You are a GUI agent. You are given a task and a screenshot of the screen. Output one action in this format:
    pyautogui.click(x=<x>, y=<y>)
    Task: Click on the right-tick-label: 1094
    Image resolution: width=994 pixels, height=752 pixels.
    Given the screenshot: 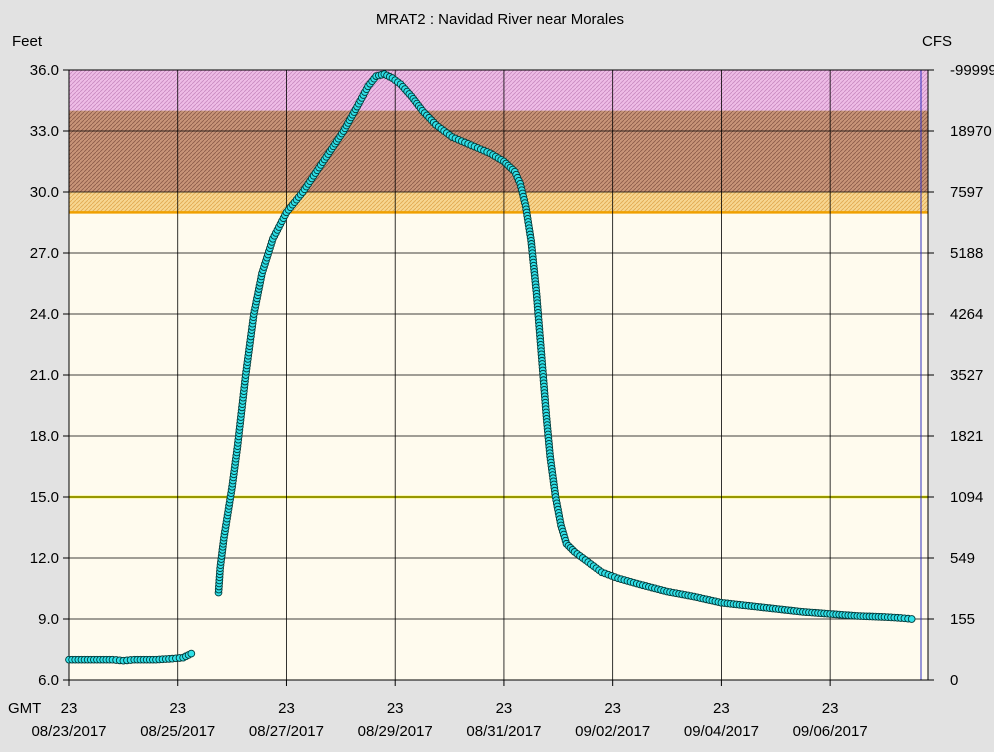 What is the action you would take?
    pyautogui.click(x=966, y=497)
    